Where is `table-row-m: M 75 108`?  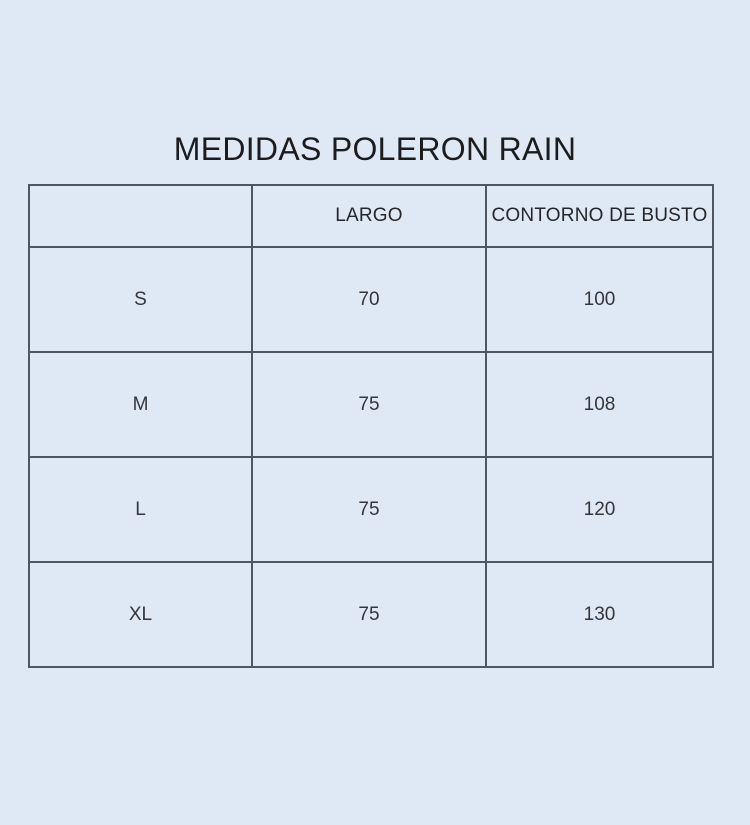
table-row-m: M 75 108 is located at coordinates (371, 404).